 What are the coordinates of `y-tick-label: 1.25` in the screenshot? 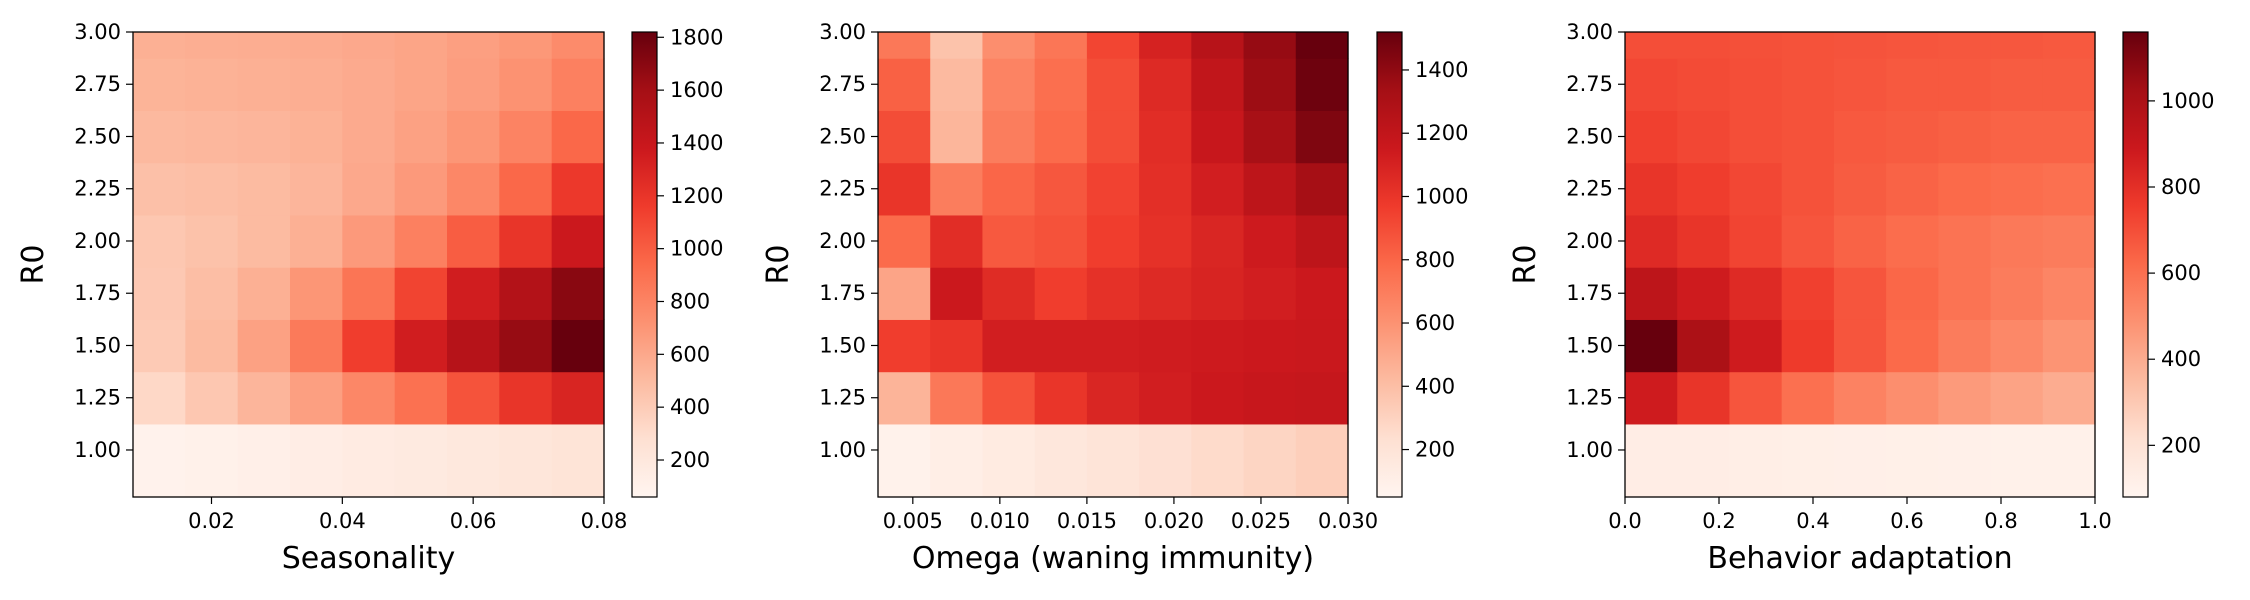 It's located at (97, 398).